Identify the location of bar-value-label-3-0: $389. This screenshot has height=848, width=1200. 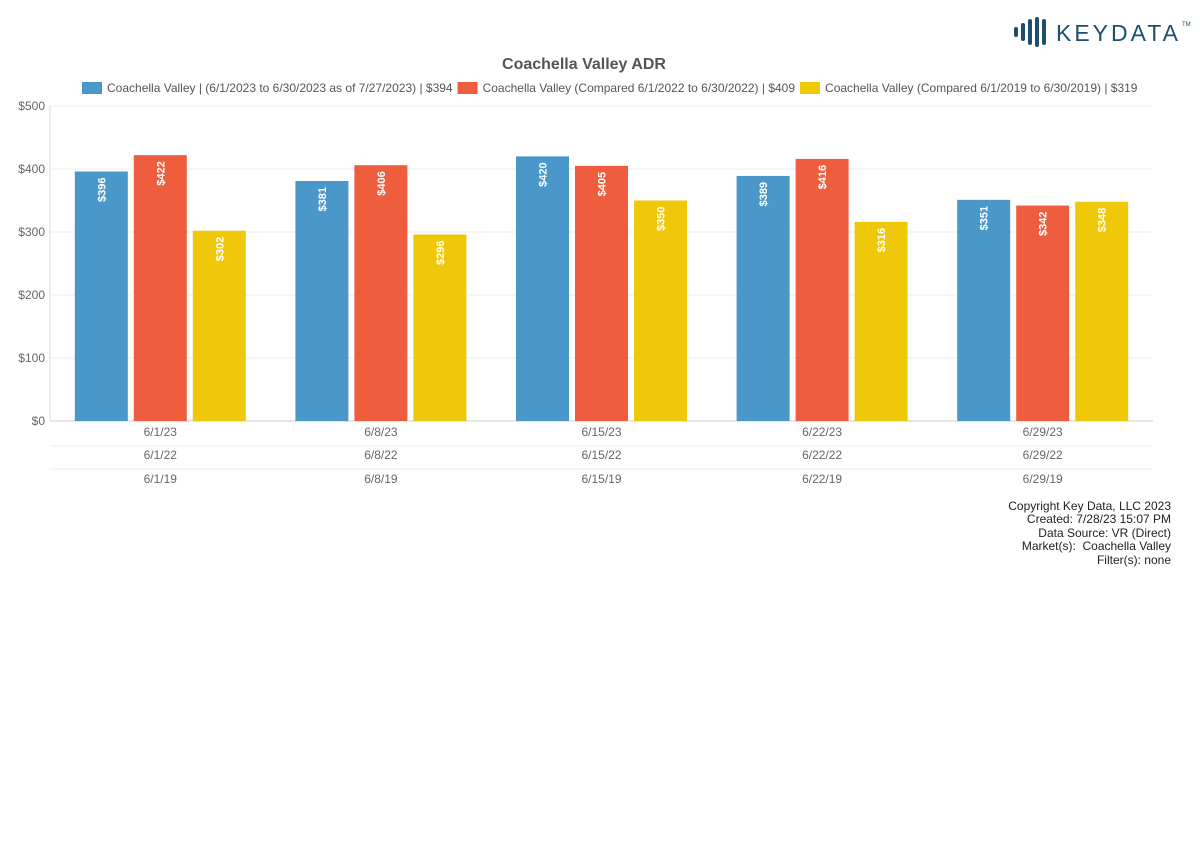
(764, 194).